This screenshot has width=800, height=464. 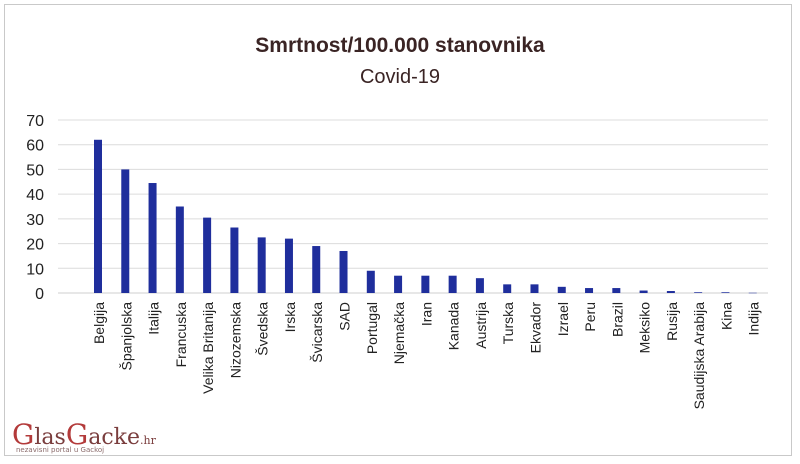 I want to click on x-tick-label: Kanada, so click(x=454, y=326).